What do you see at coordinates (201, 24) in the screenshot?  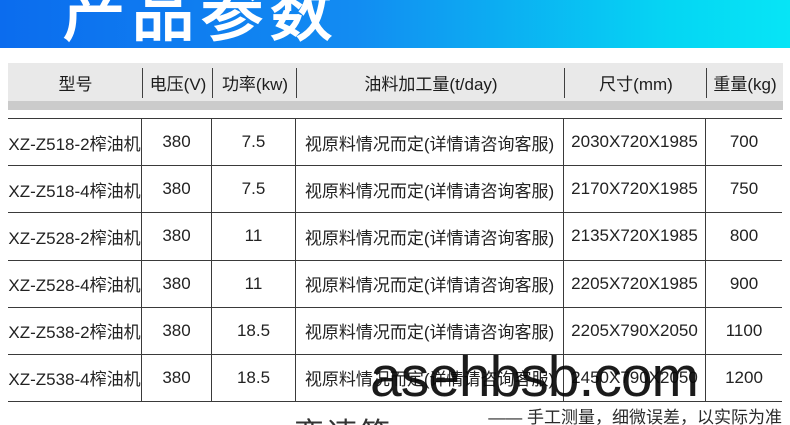 I see `section-title: 产品参数` at bounding box center [201, 24].